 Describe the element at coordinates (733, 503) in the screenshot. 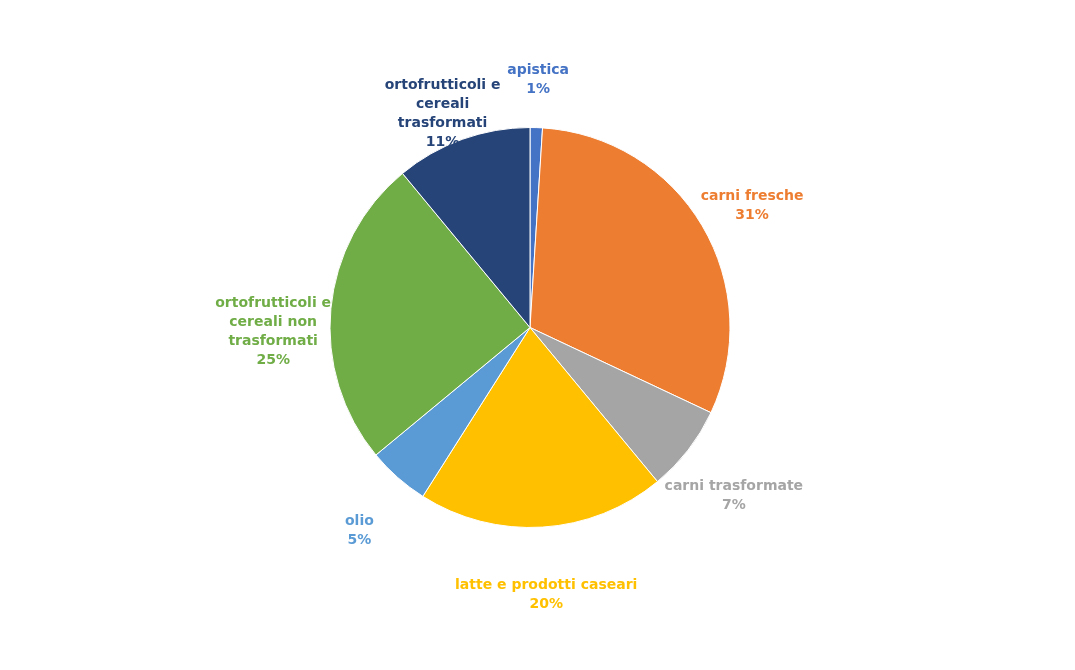

I see `data-label: 7%` at that location.